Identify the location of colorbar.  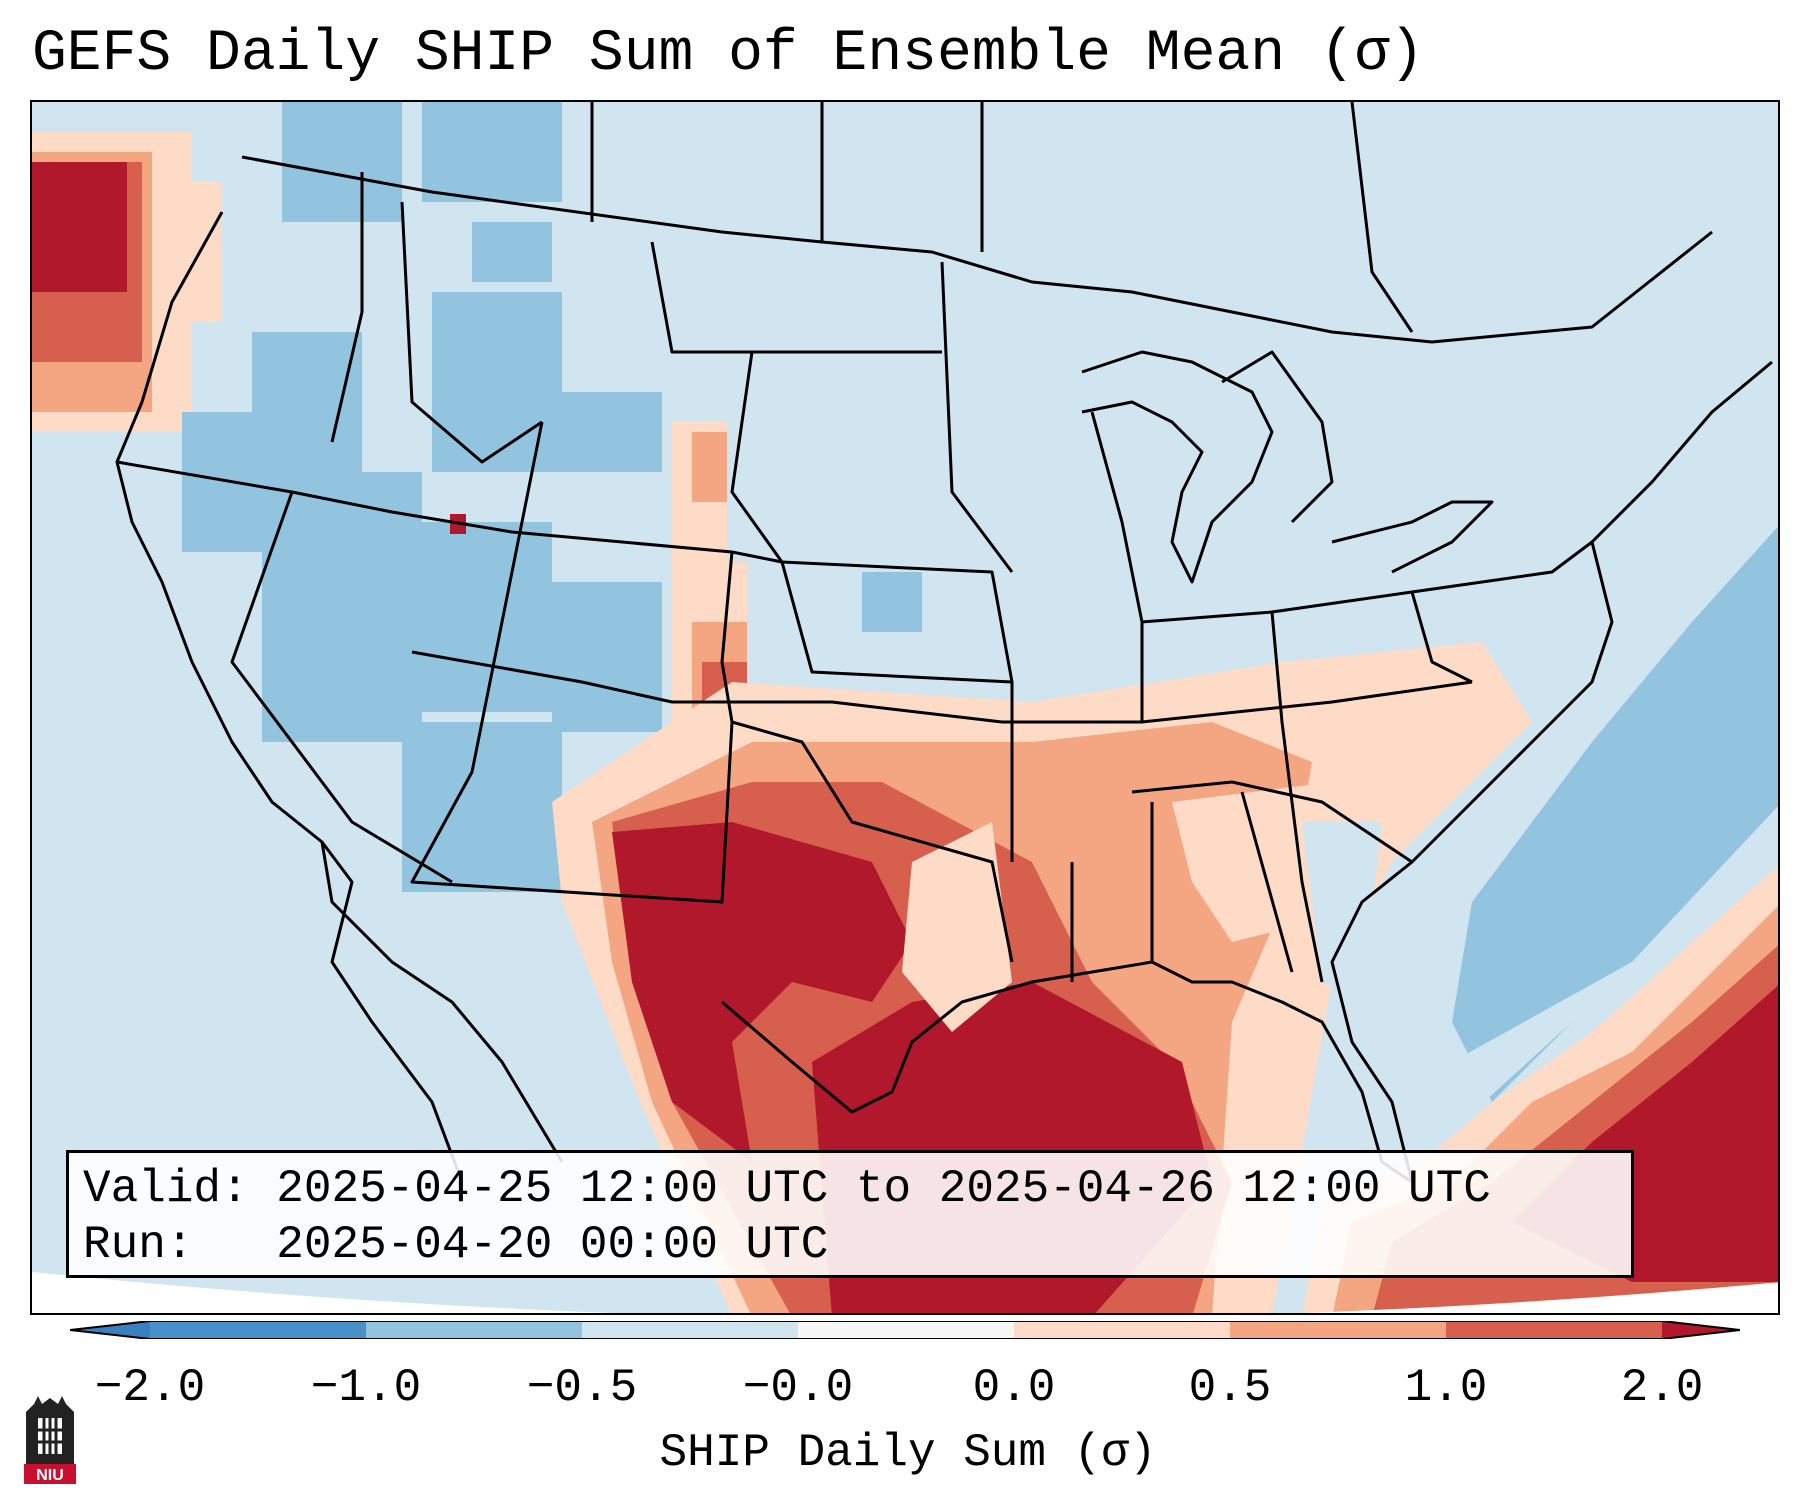
(905, 1330).